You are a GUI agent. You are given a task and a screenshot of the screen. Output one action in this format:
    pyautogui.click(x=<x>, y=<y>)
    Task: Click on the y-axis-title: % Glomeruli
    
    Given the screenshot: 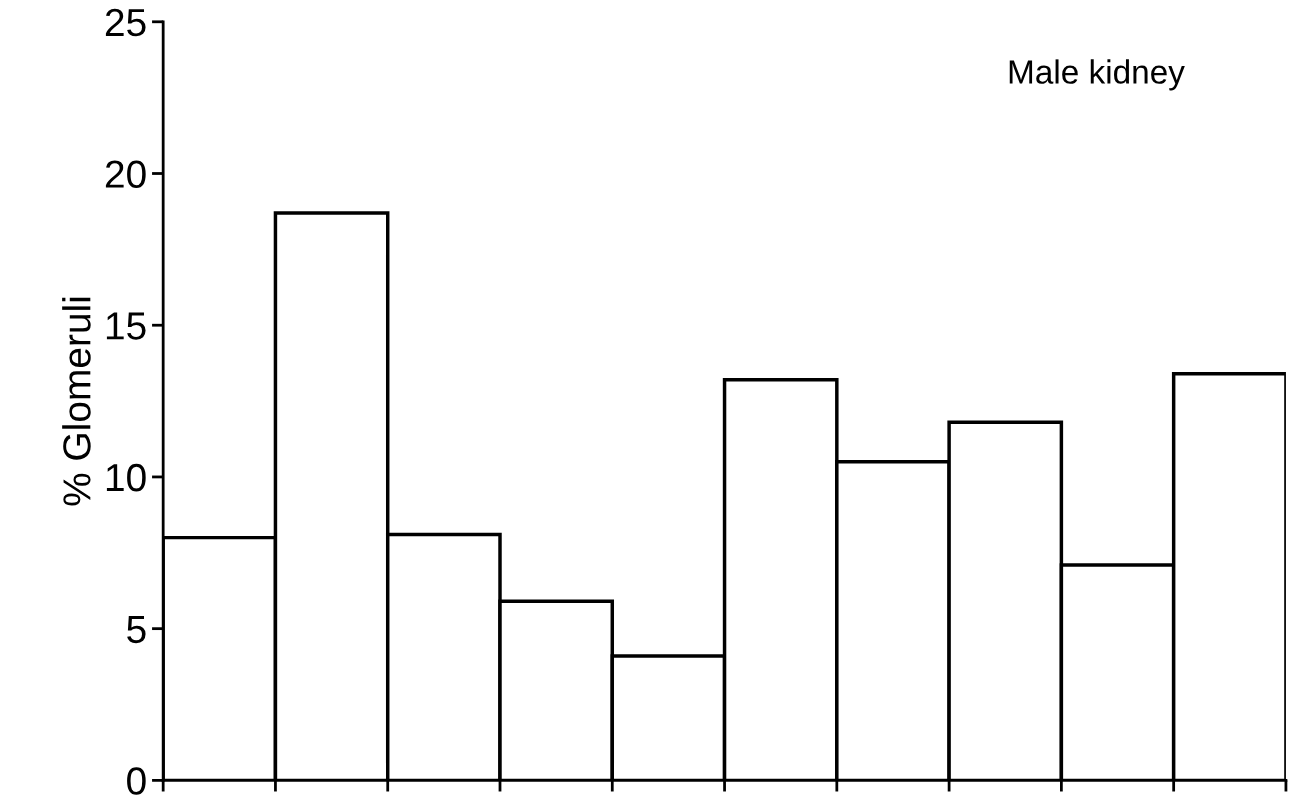 What is the action you would take?
    pyautogui.click(x=76, y=401)
    